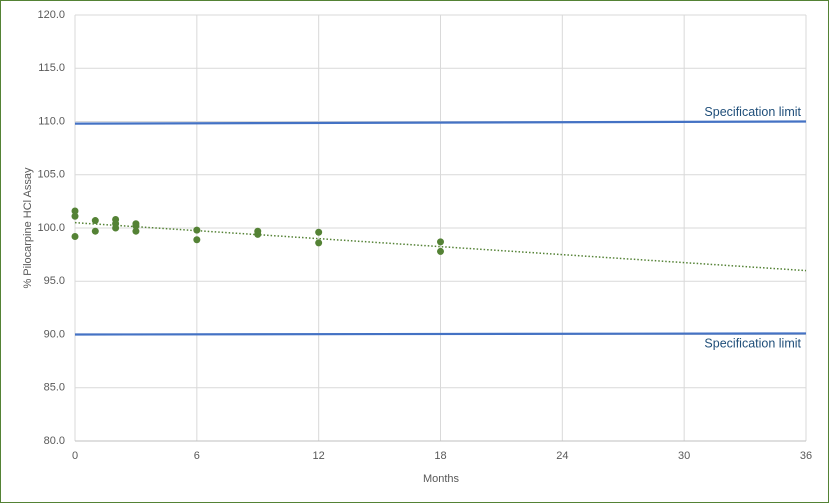 The image size is (829, 503). Describe the element at coordinates (806, 456) in the screenshot. I see `x-tick-label: 36` at that location.